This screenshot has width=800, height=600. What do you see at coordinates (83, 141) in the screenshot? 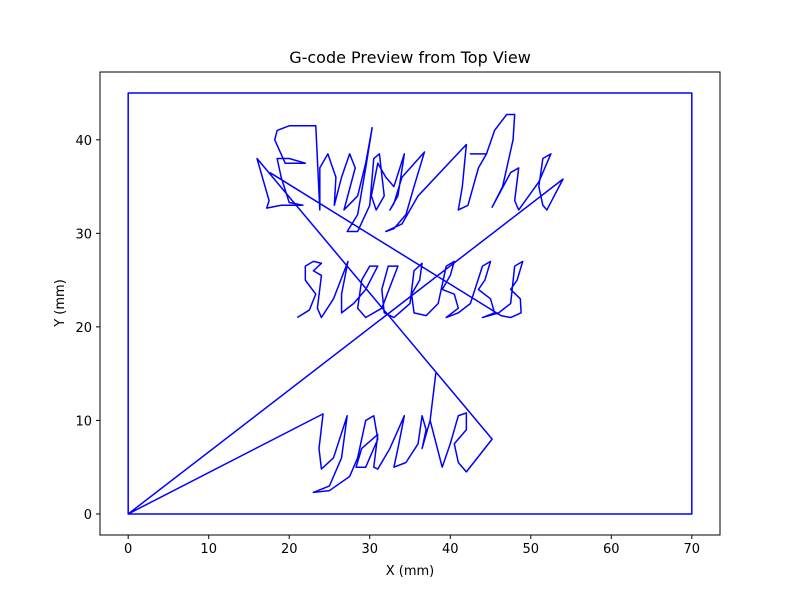
I see `y-tick-label: 40` at bounding box center [83, 141].